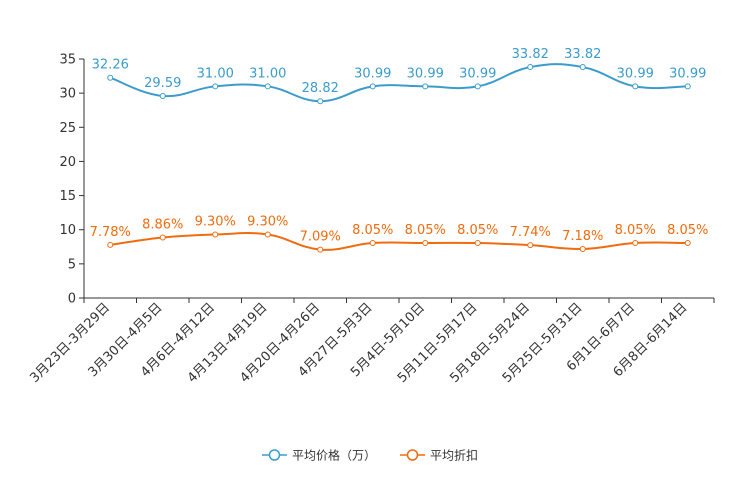 This screenshot has height=496, width=744. I want to click on y-tick-label: 20, so click(67, 162).